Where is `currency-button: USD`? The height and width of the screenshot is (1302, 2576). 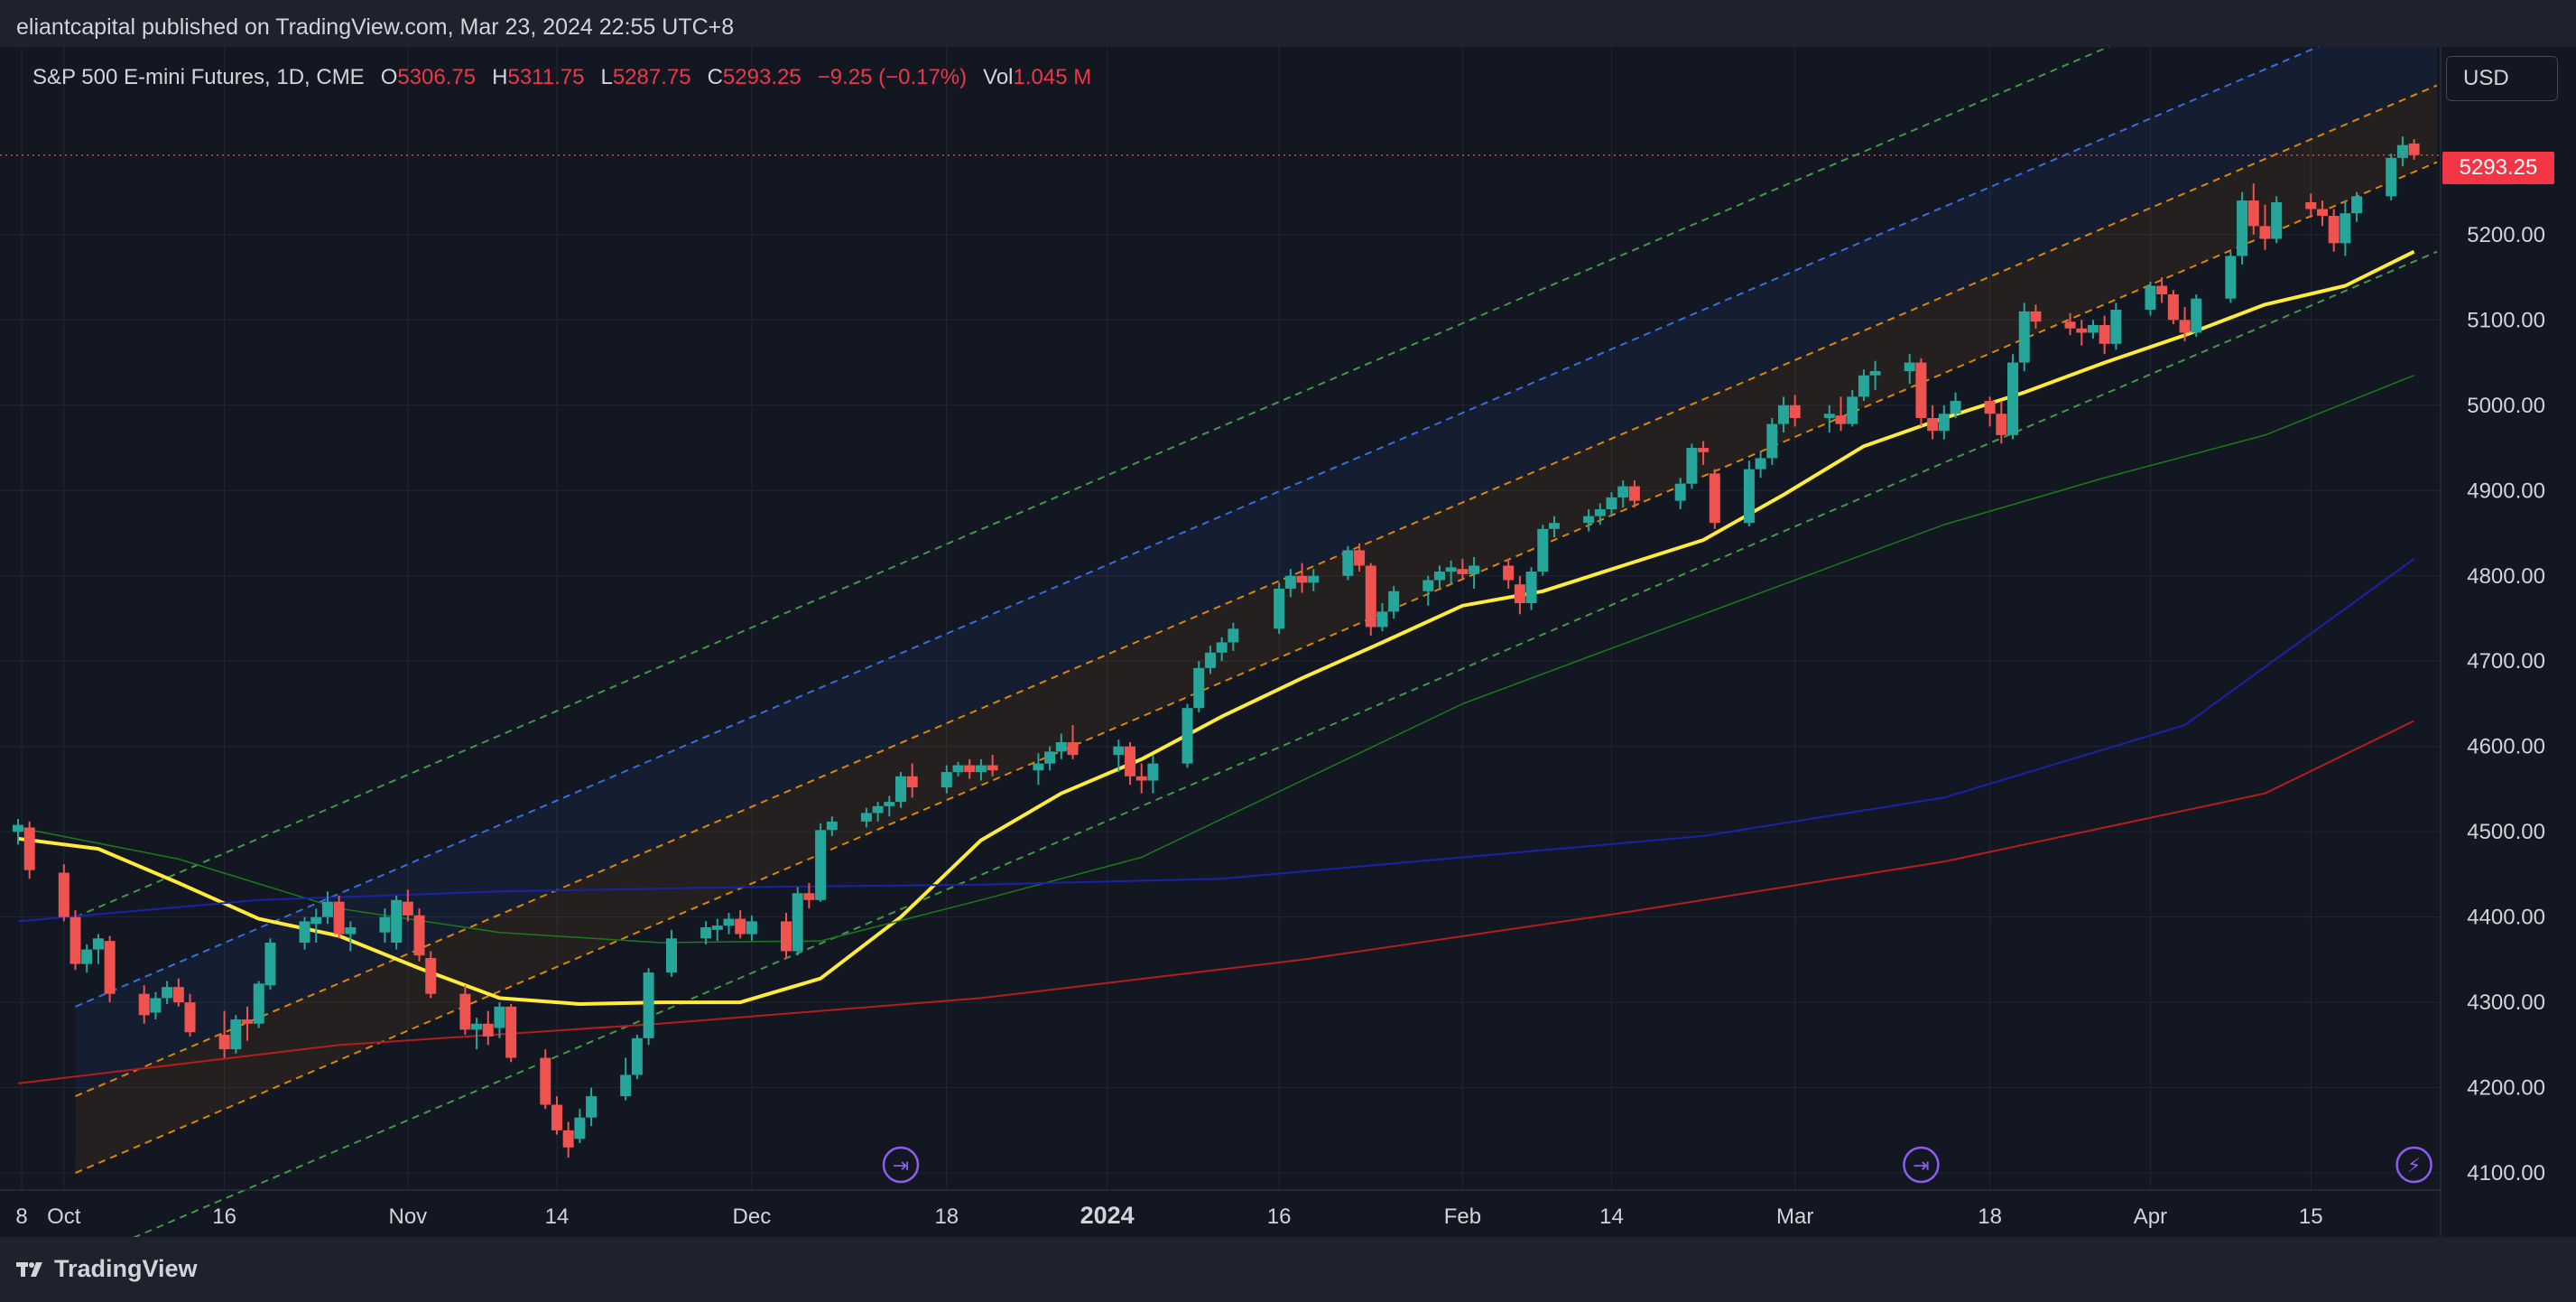
currency-button: USD is located at coordinates (2502, 78).